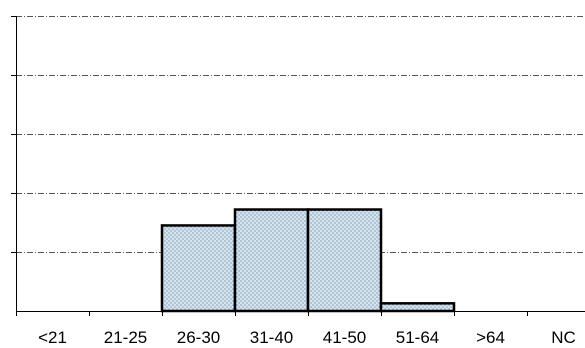  What do you see at coordinates (344, 337) in the screenshot?
I see `x-tick-label: 41-50` at bounding box center [344, 337].